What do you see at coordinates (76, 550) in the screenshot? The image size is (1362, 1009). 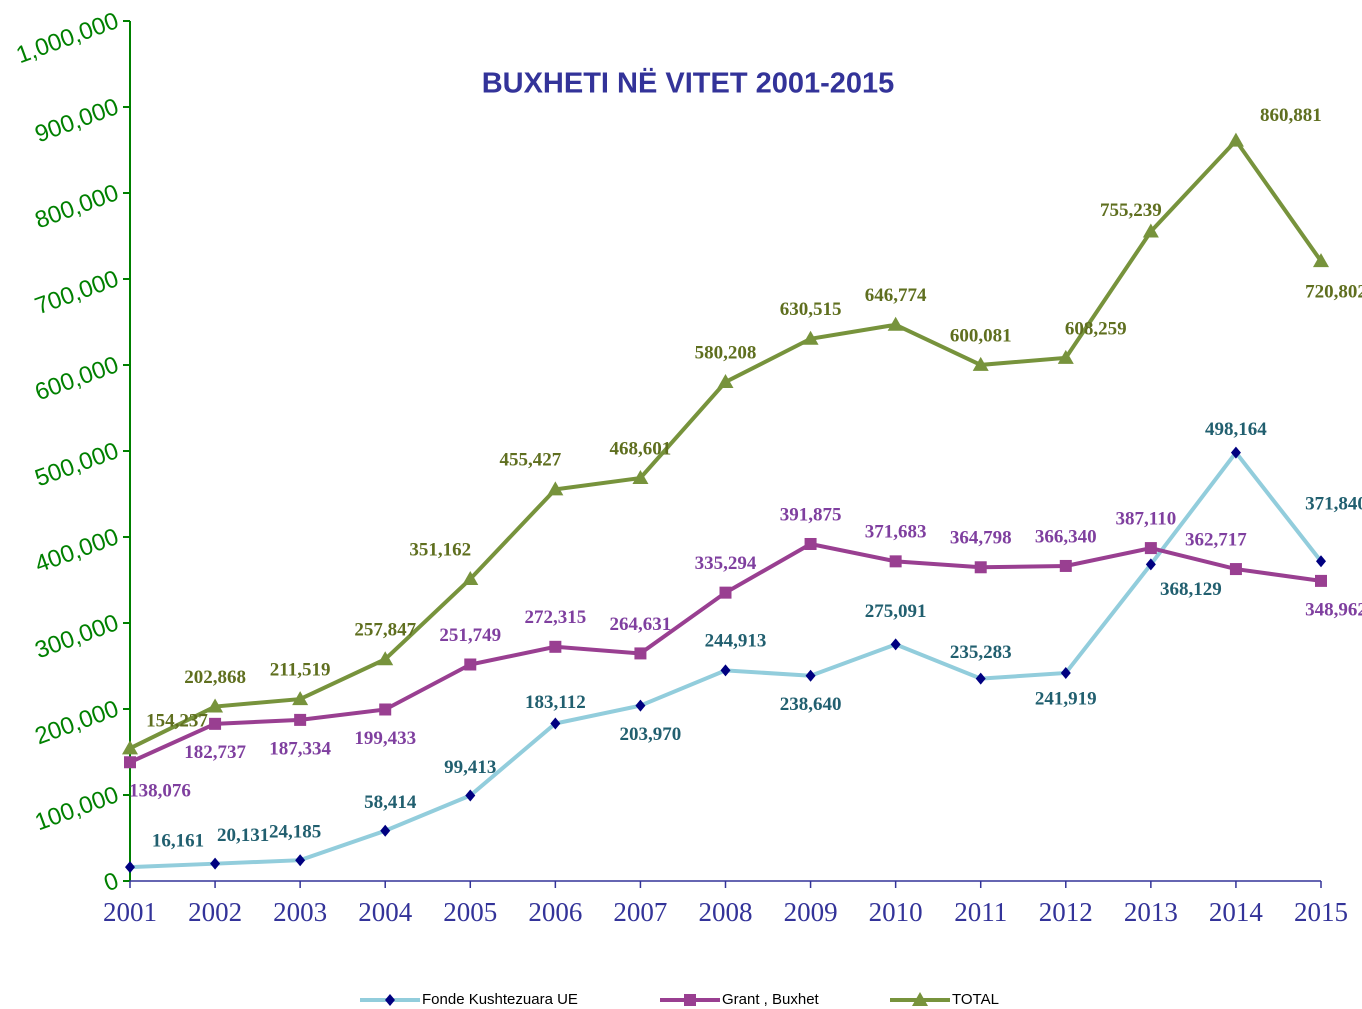 I see `y-tick-label: 400,000` at bounding box center [76, 550].